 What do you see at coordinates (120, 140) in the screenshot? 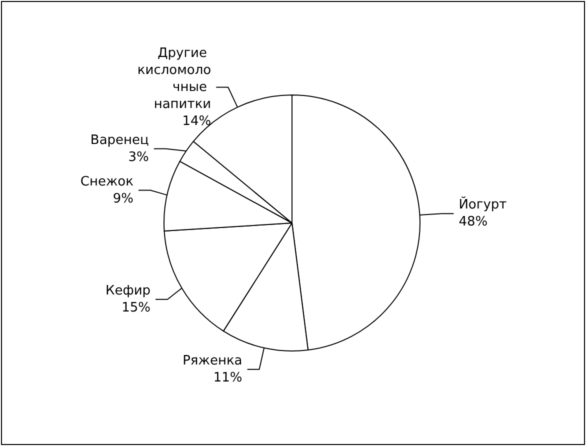
I see `slice-label: Варенец` at bounding box center [120, 140].